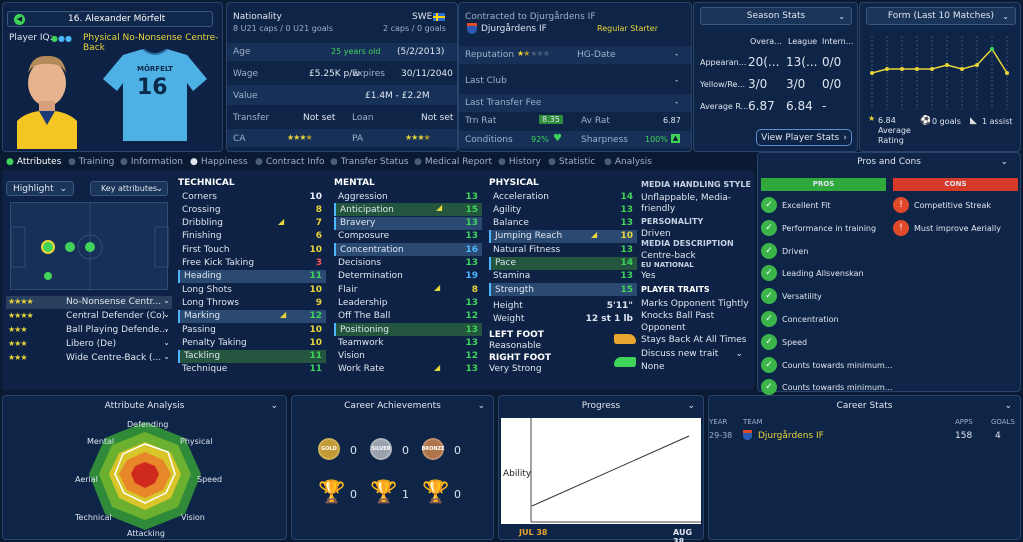 The image size is (1023, 542). What do you see at coordinates (939, 72) in the screenshot?
I see `form-chart` at bounding box center [939, 72].